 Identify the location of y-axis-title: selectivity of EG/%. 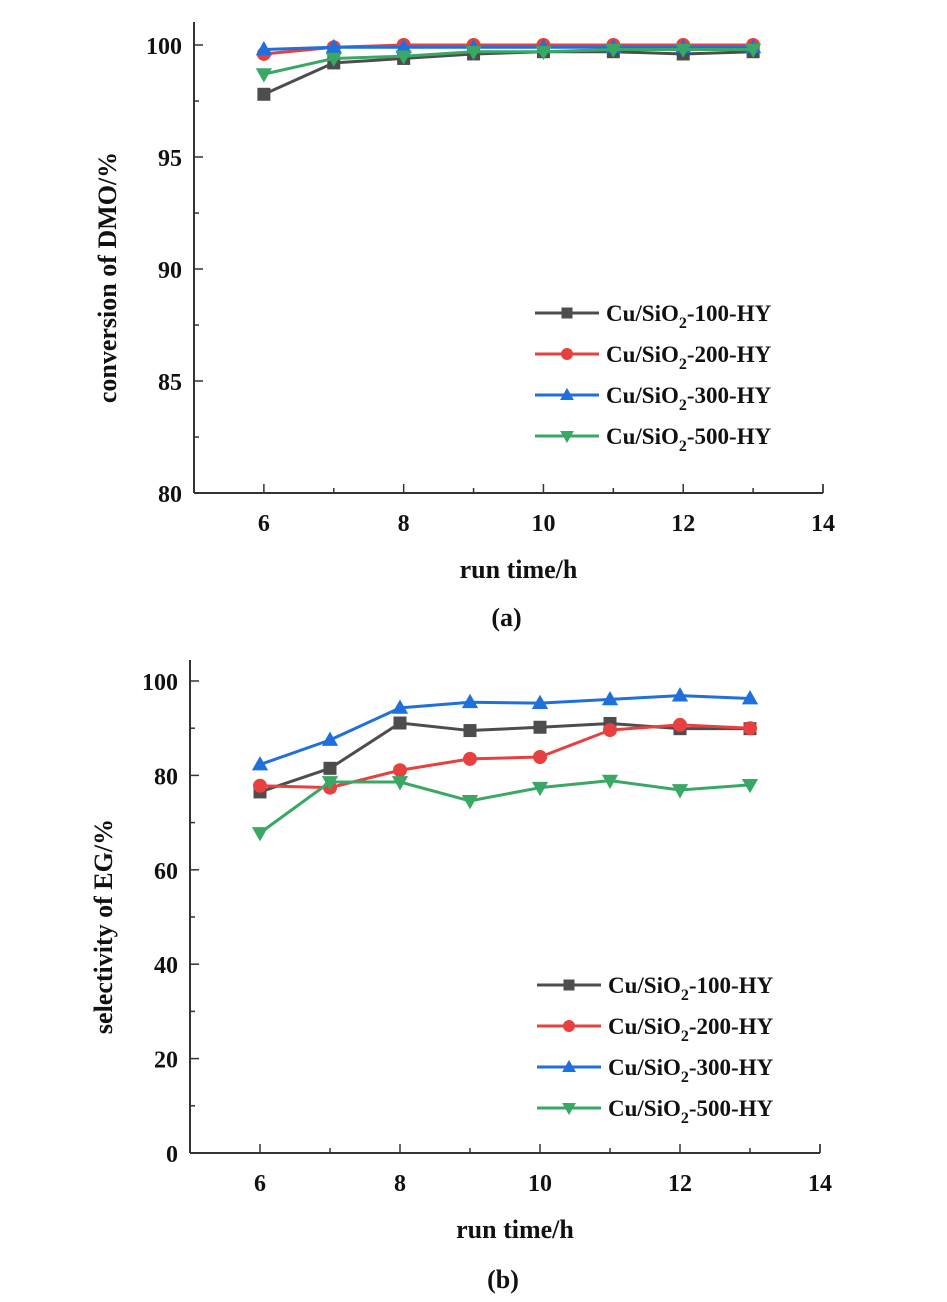
(103, 926).